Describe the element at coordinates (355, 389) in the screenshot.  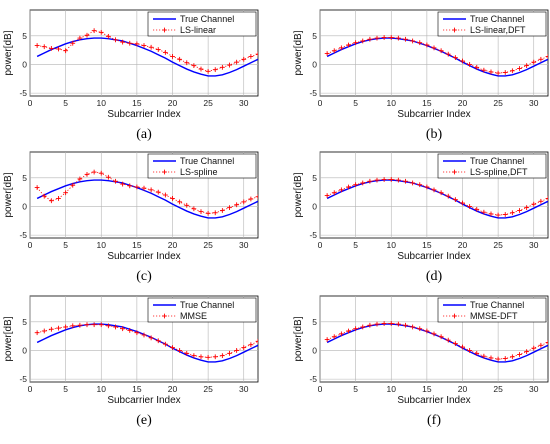
I see `x-tick-label: 5` at that location.